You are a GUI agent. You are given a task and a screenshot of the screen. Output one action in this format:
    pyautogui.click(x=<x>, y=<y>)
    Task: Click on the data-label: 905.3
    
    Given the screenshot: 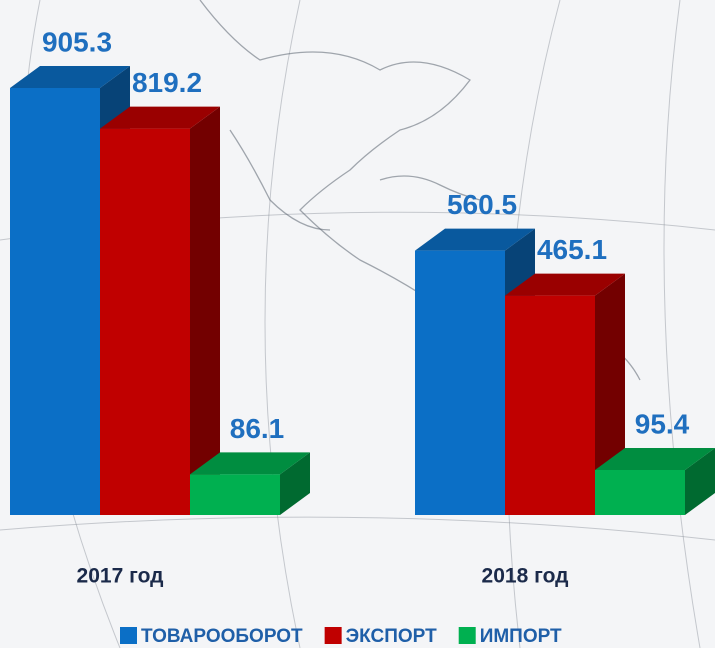 What is the action you would take?
    pyautogui.click(x=77, y=41)
    